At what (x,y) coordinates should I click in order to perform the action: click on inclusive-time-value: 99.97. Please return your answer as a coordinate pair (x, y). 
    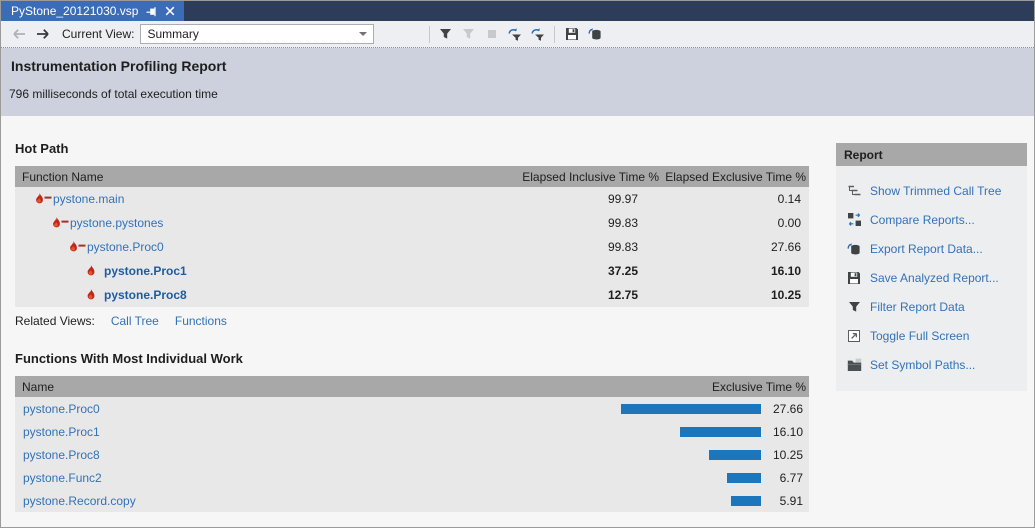
    Looking at the image, I should click on (622, 199).